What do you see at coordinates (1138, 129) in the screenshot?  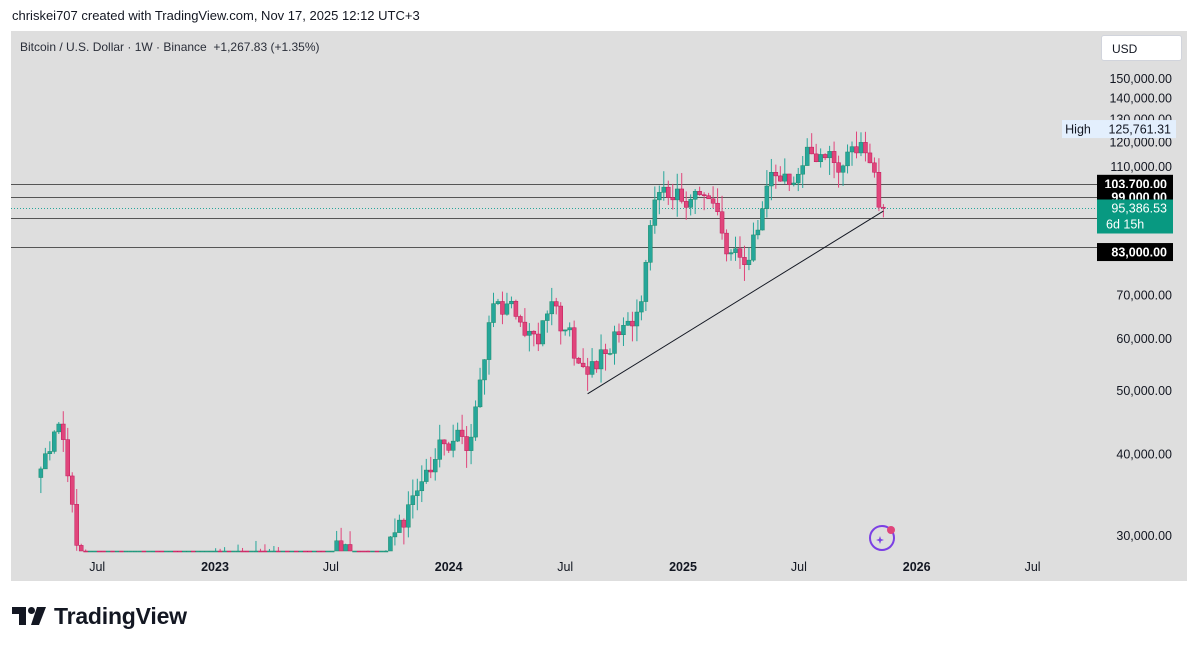 I see `high-value-box` at bounding box center [1138, 129].